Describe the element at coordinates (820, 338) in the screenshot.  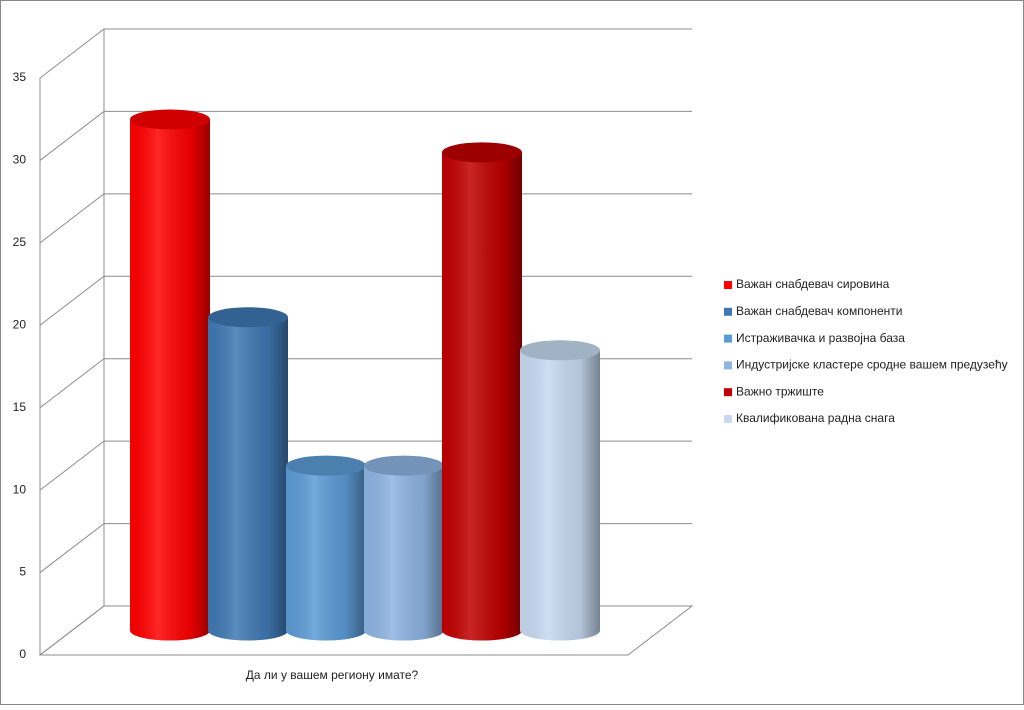
I see `legend-label: Истраживачка и развојна база` at that location.